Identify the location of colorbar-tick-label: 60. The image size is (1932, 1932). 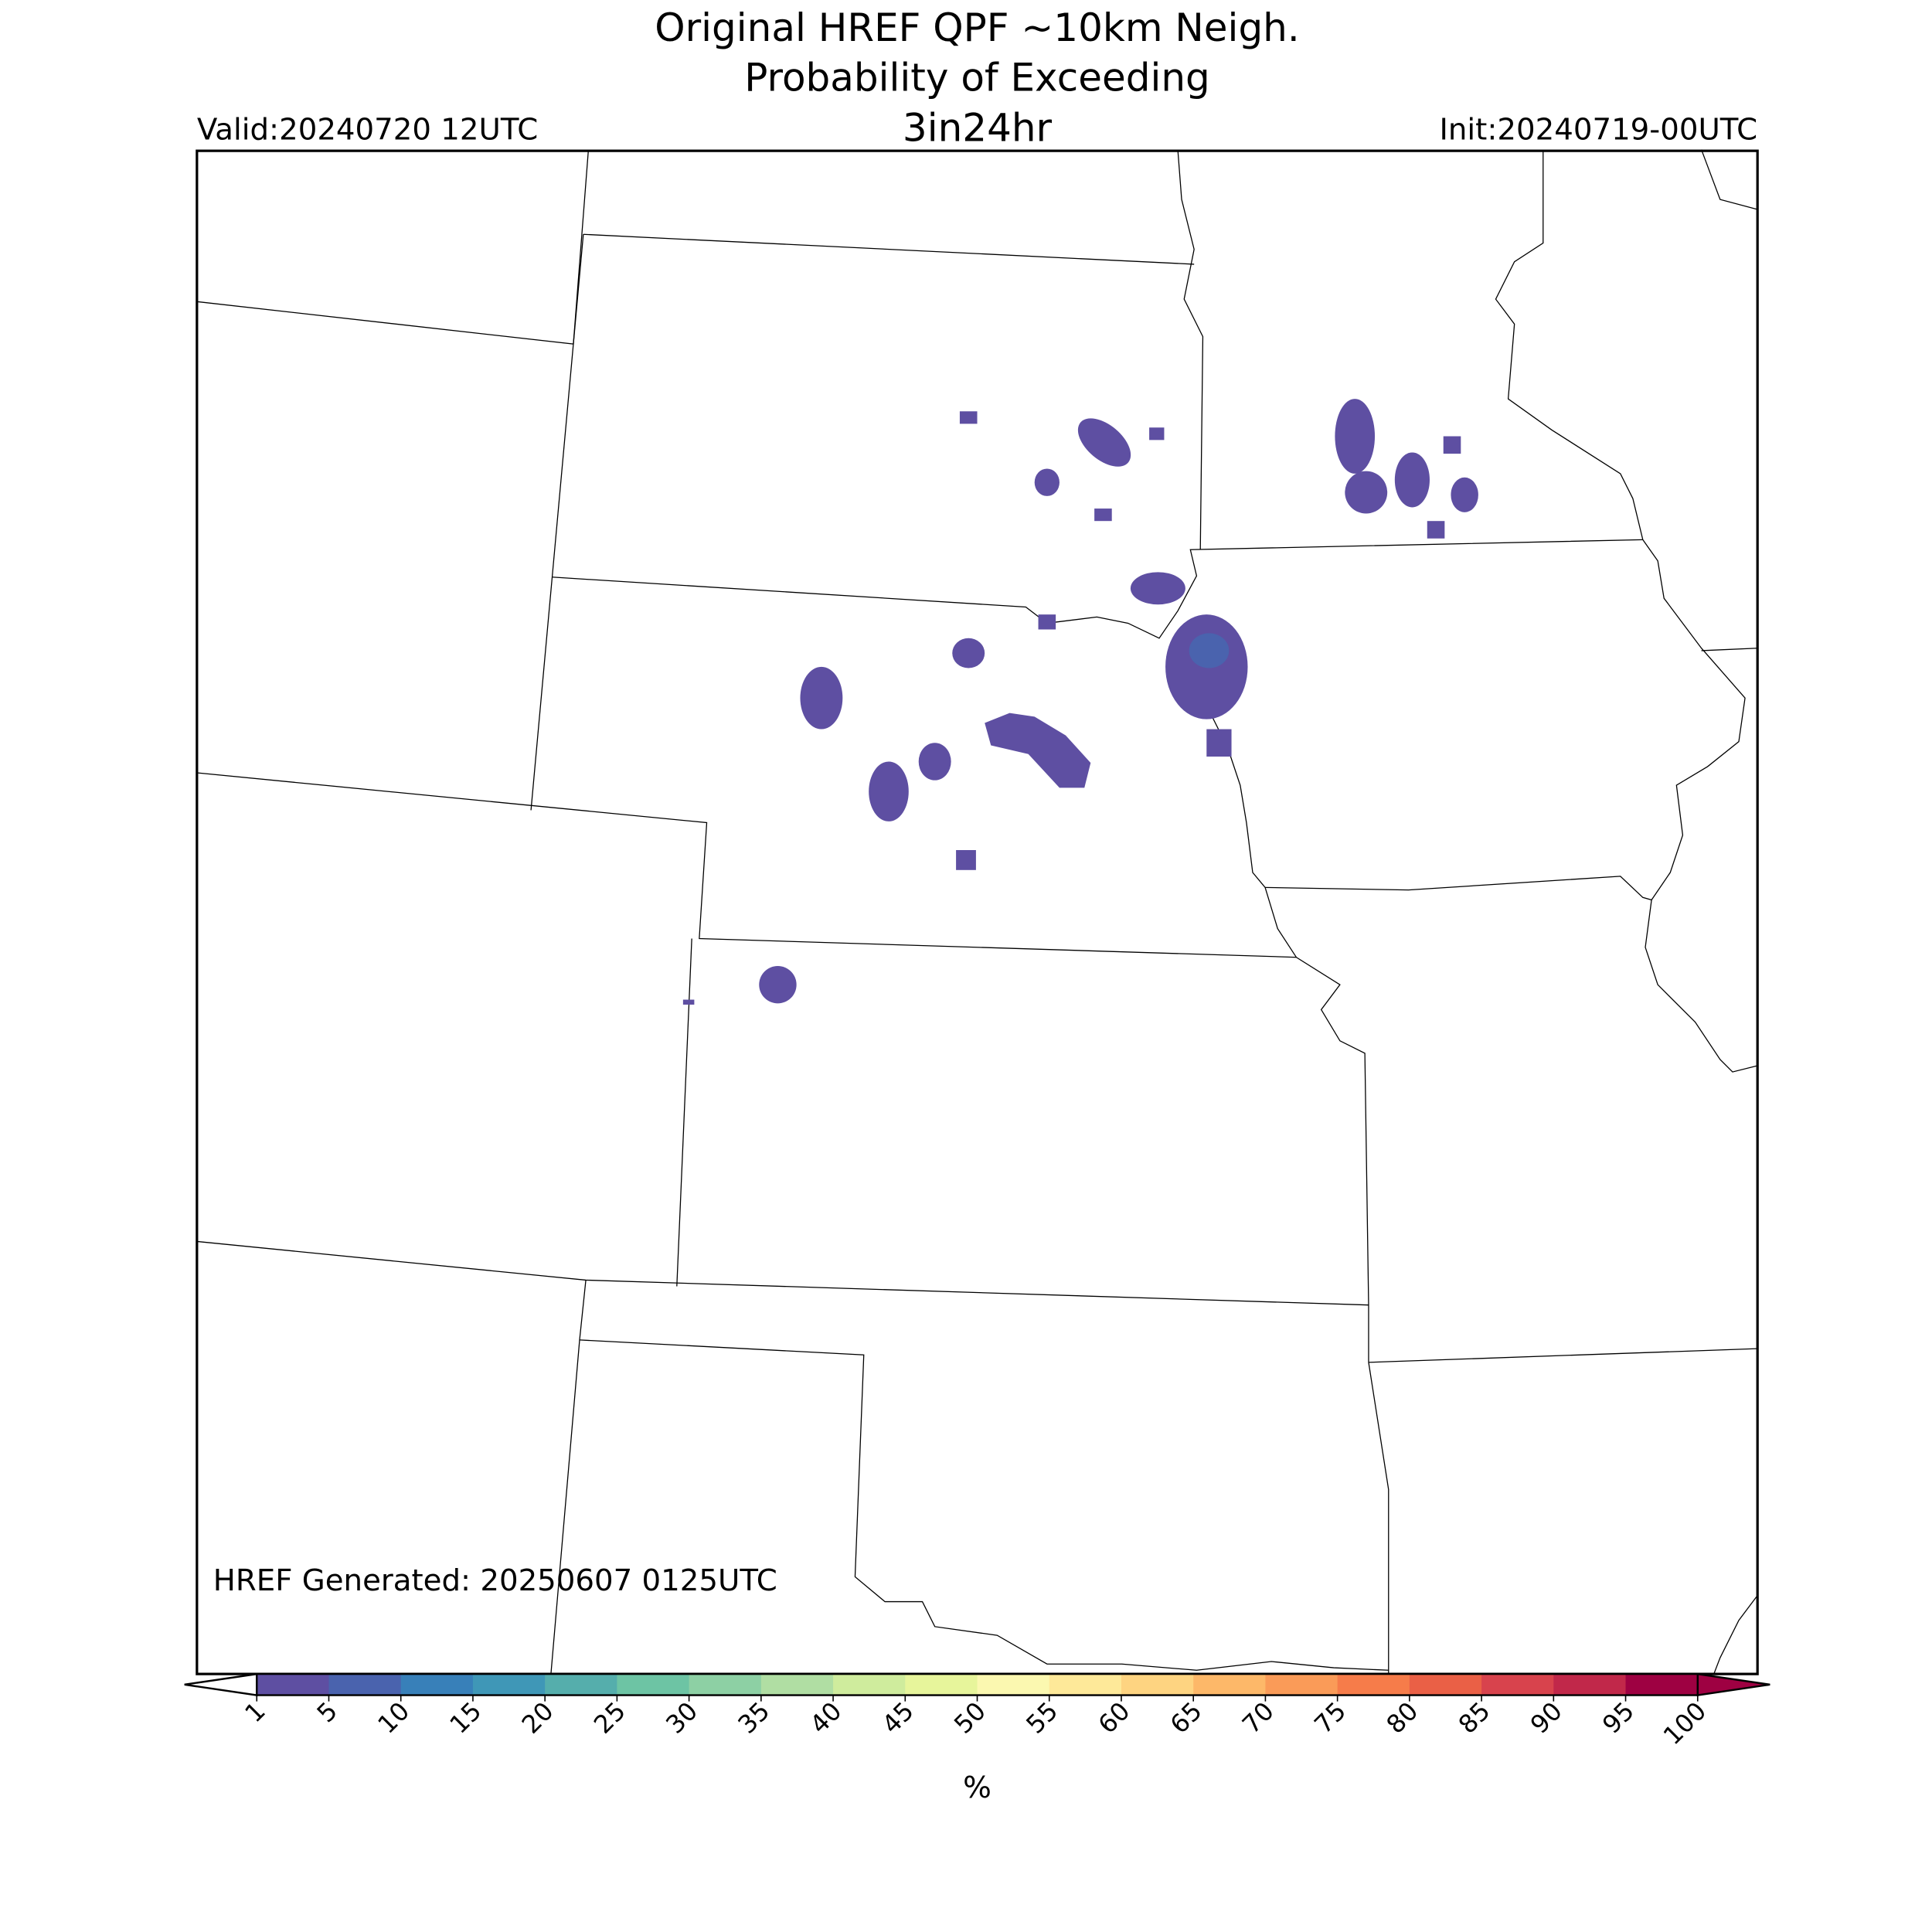
(1114, 1718).